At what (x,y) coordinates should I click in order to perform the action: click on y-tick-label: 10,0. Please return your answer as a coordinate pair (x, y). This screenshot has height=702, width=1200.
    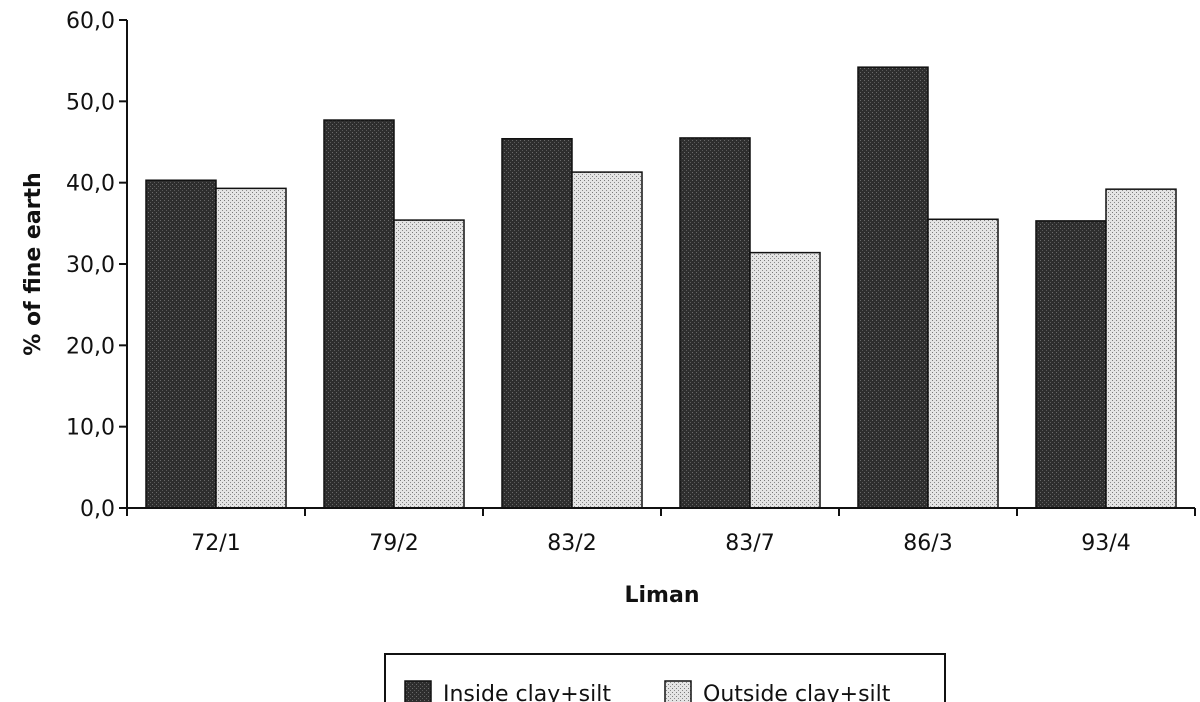
    Looking at the image, I should click on (90, 428).